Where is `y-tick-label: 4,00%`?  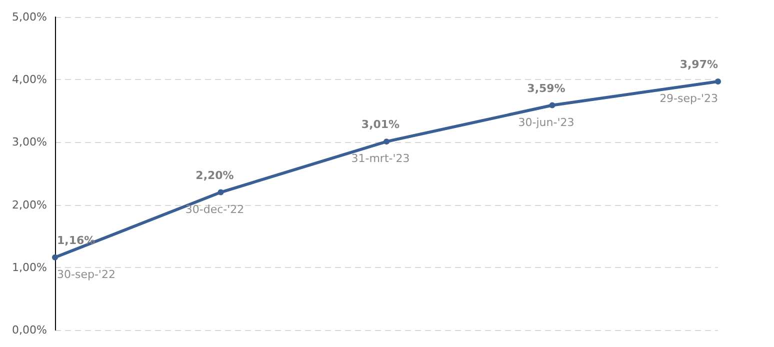
y-tick-label: 4,00% is located at coordinates (29, 79).